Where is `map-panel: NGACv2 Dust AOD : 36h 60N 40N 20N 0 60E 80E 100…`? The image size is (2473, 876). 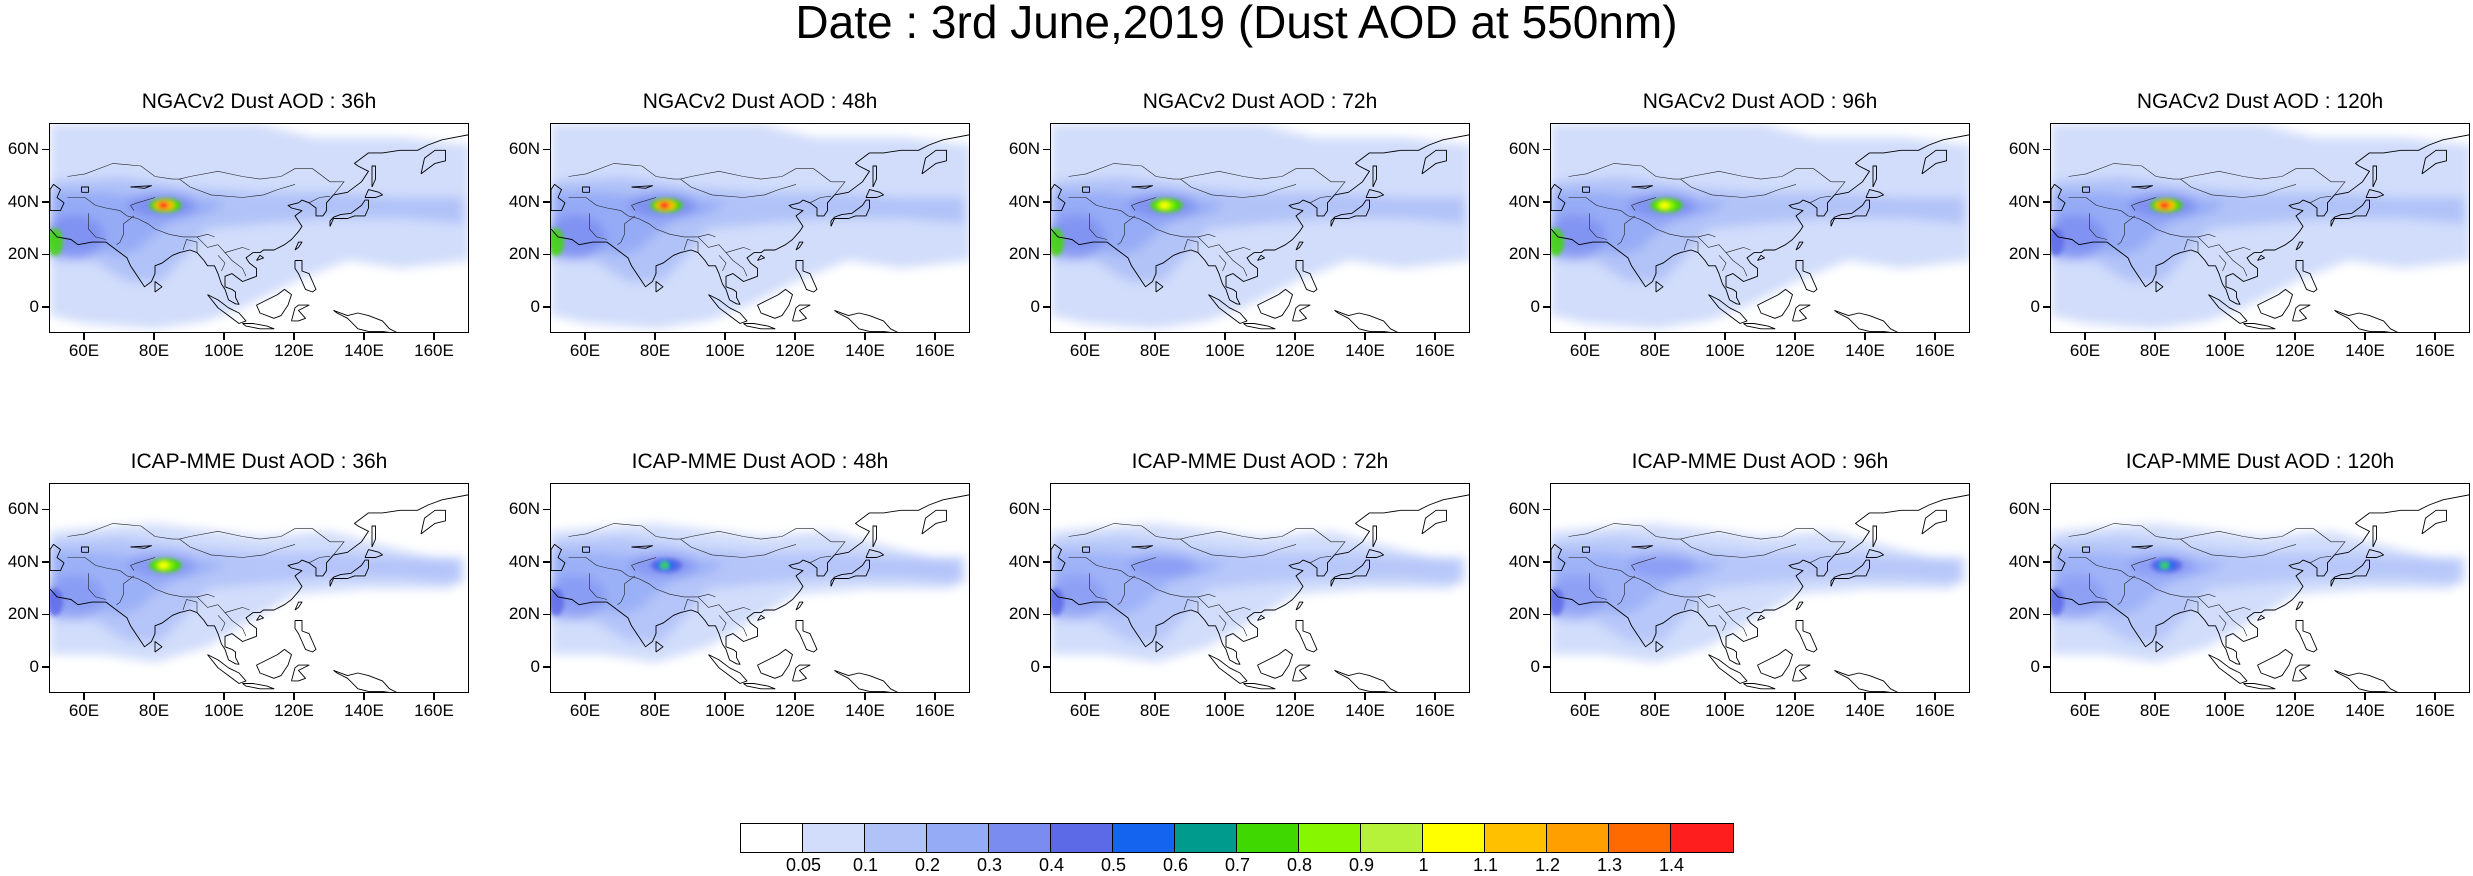
map-panel: NGACv2 Dust AOD : 36h 60N 40N 20N 0 60E 80E 100… is located at coordinates (238, 225).